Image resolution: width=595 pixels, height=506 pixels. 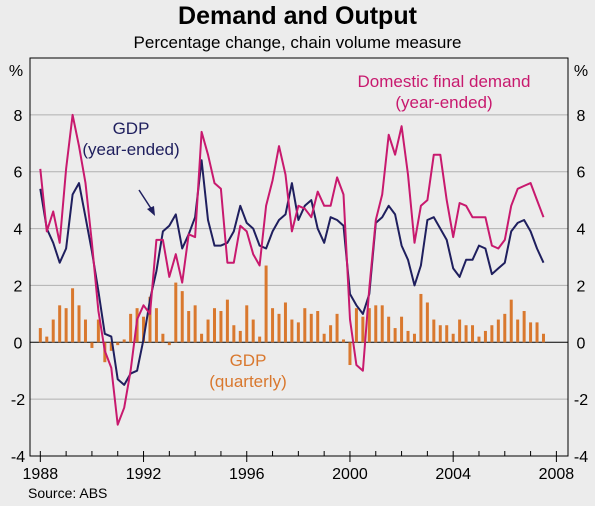 I want to click on x-tick-label: 1996, so click(x=247, y=474).